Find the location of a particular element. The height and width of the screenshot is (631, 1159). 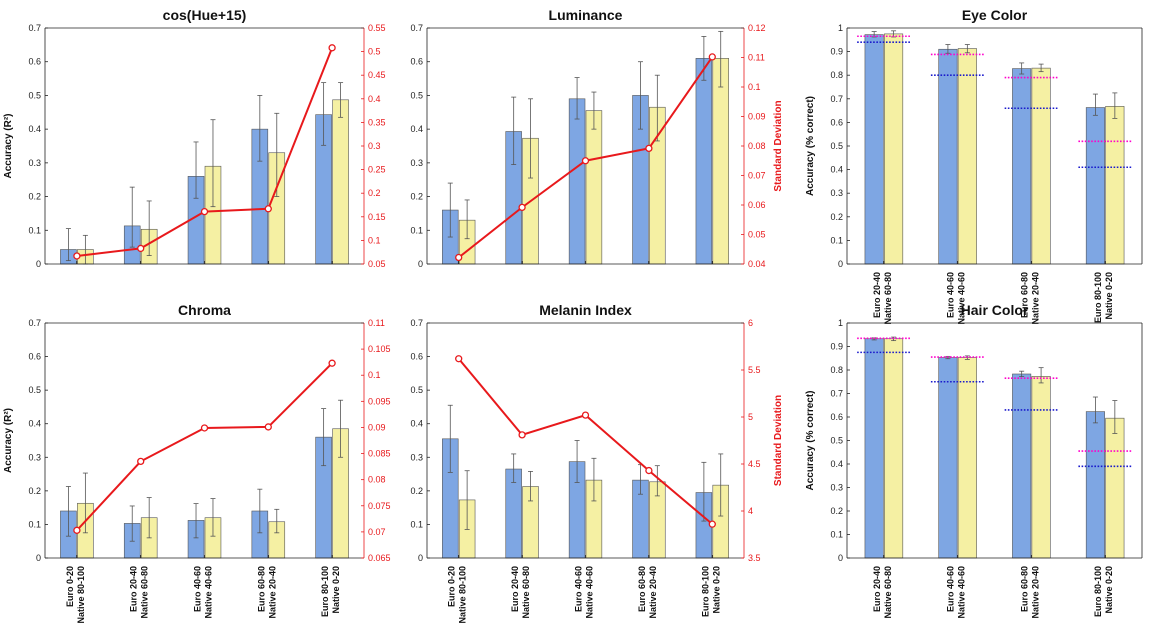

chart-title: Hair Color is located at coordinates (995, 310).